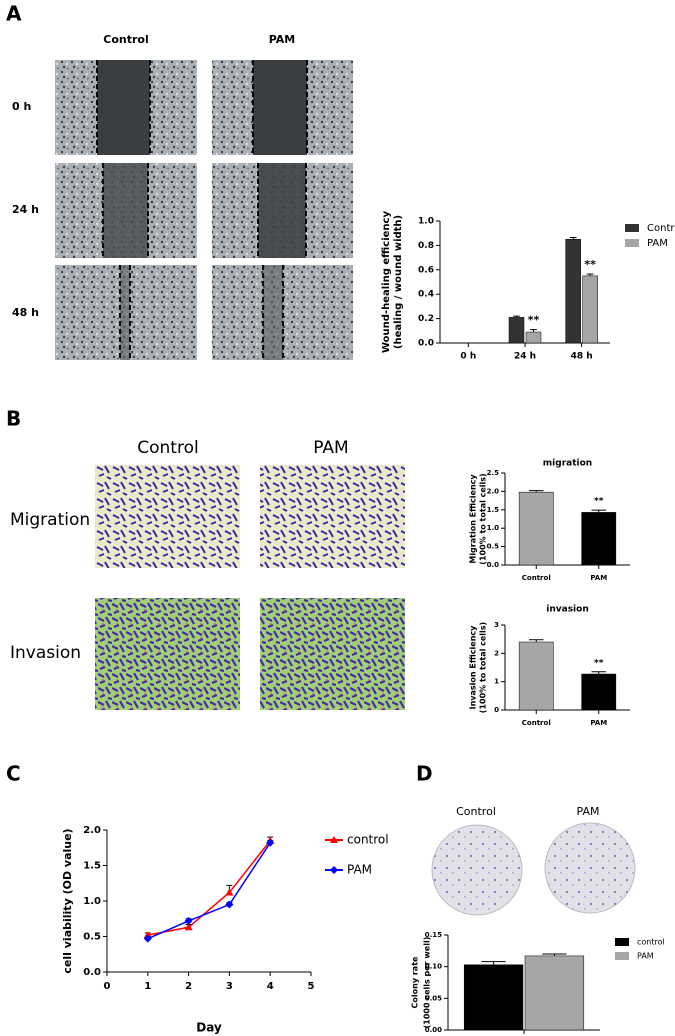 The image size is (675, 1036). Describe the element at coordinates (433, 1030) in the screenshot. I see `y-tick-label: 0.00` at that location.